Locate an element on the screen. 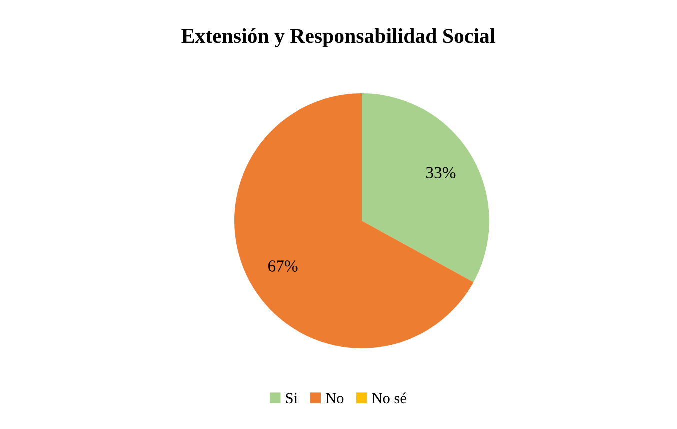 The height and width of the screenshot is (429, 677). legend-label: No is located at coordinates (335, 398).